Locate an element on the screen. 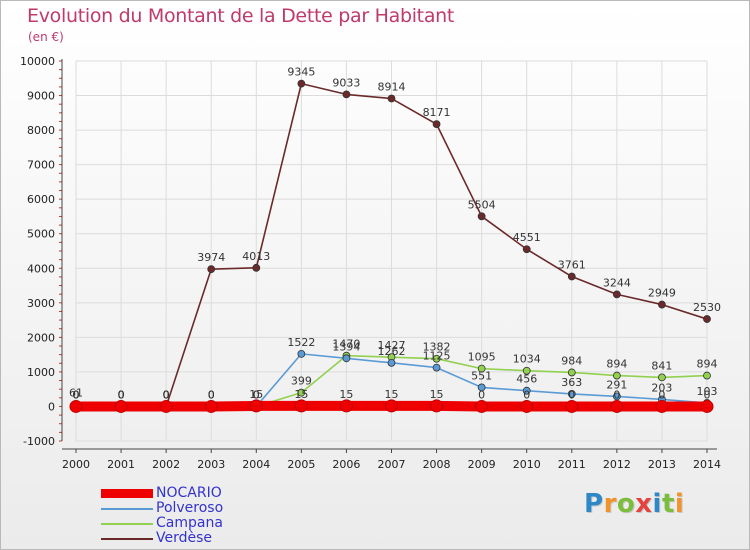 The height and width of the screenshot is (550, 750). data-label-campana: 1034 is located at coordinates (527, 359).